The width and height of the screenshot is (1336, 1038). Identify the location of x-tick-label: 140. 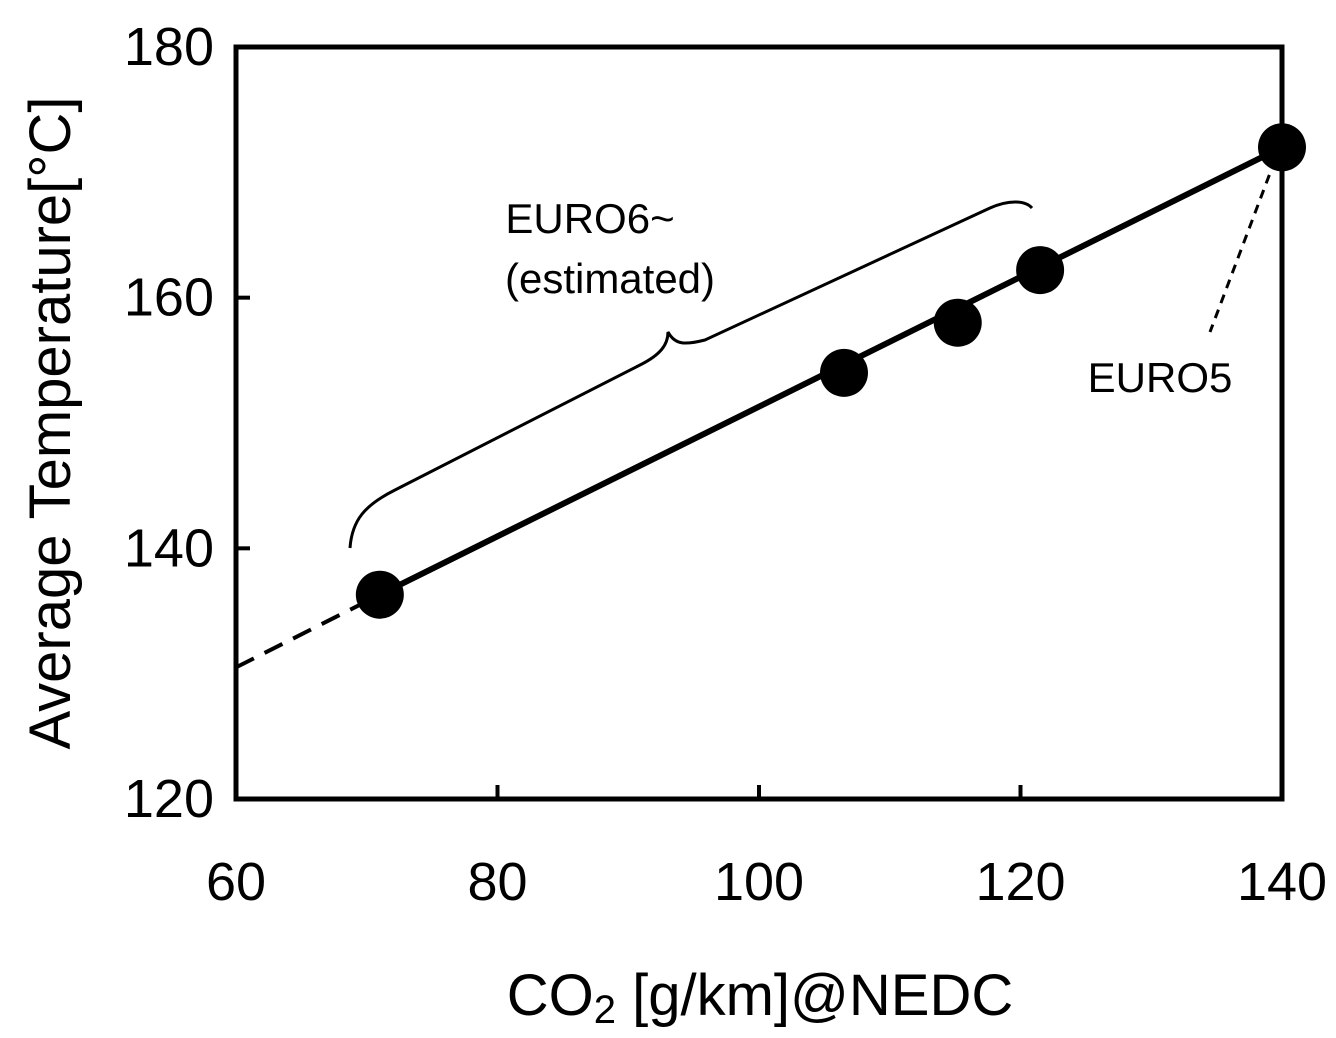
(1282, 882).